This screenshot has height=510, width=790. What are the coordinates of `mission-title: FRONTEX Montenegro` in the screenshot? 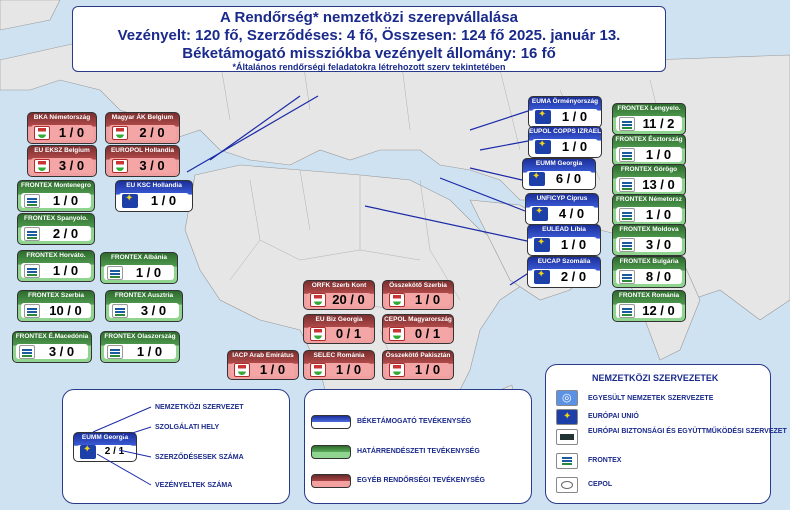 It's located at (56, 185).